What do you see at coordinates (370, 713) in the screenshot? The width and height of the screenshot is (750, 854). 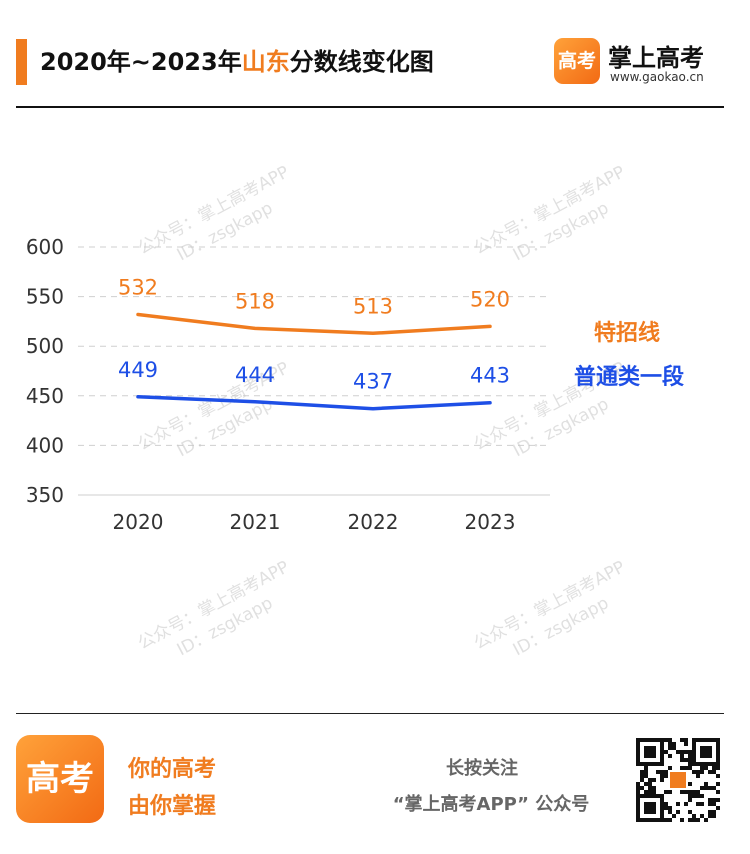 I see `footer-divider` at bounding box center [370, 713].